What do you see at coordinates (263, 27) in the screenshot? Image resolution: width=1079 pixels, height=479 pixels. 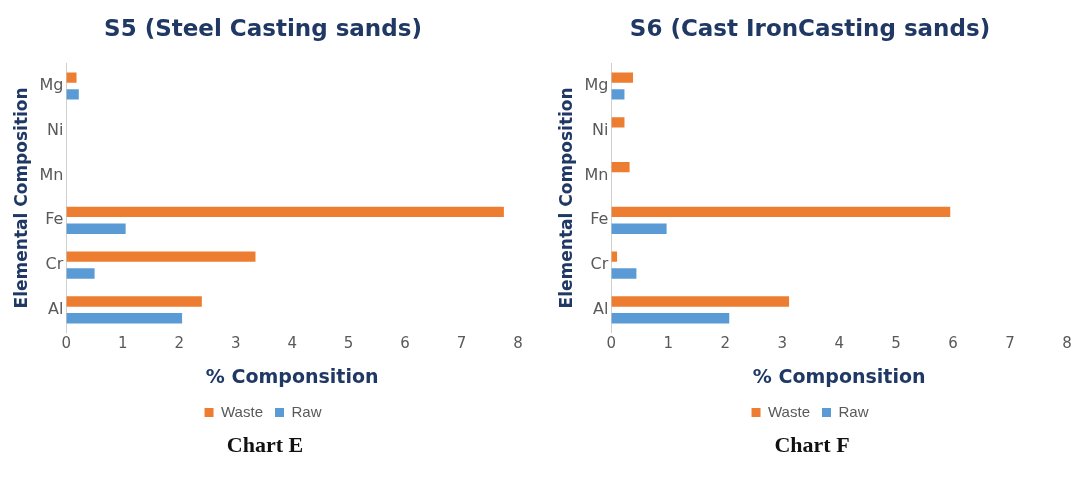 I see `chart-title: S5 (Steel Casting sands)` at bounding box center [263, 27].